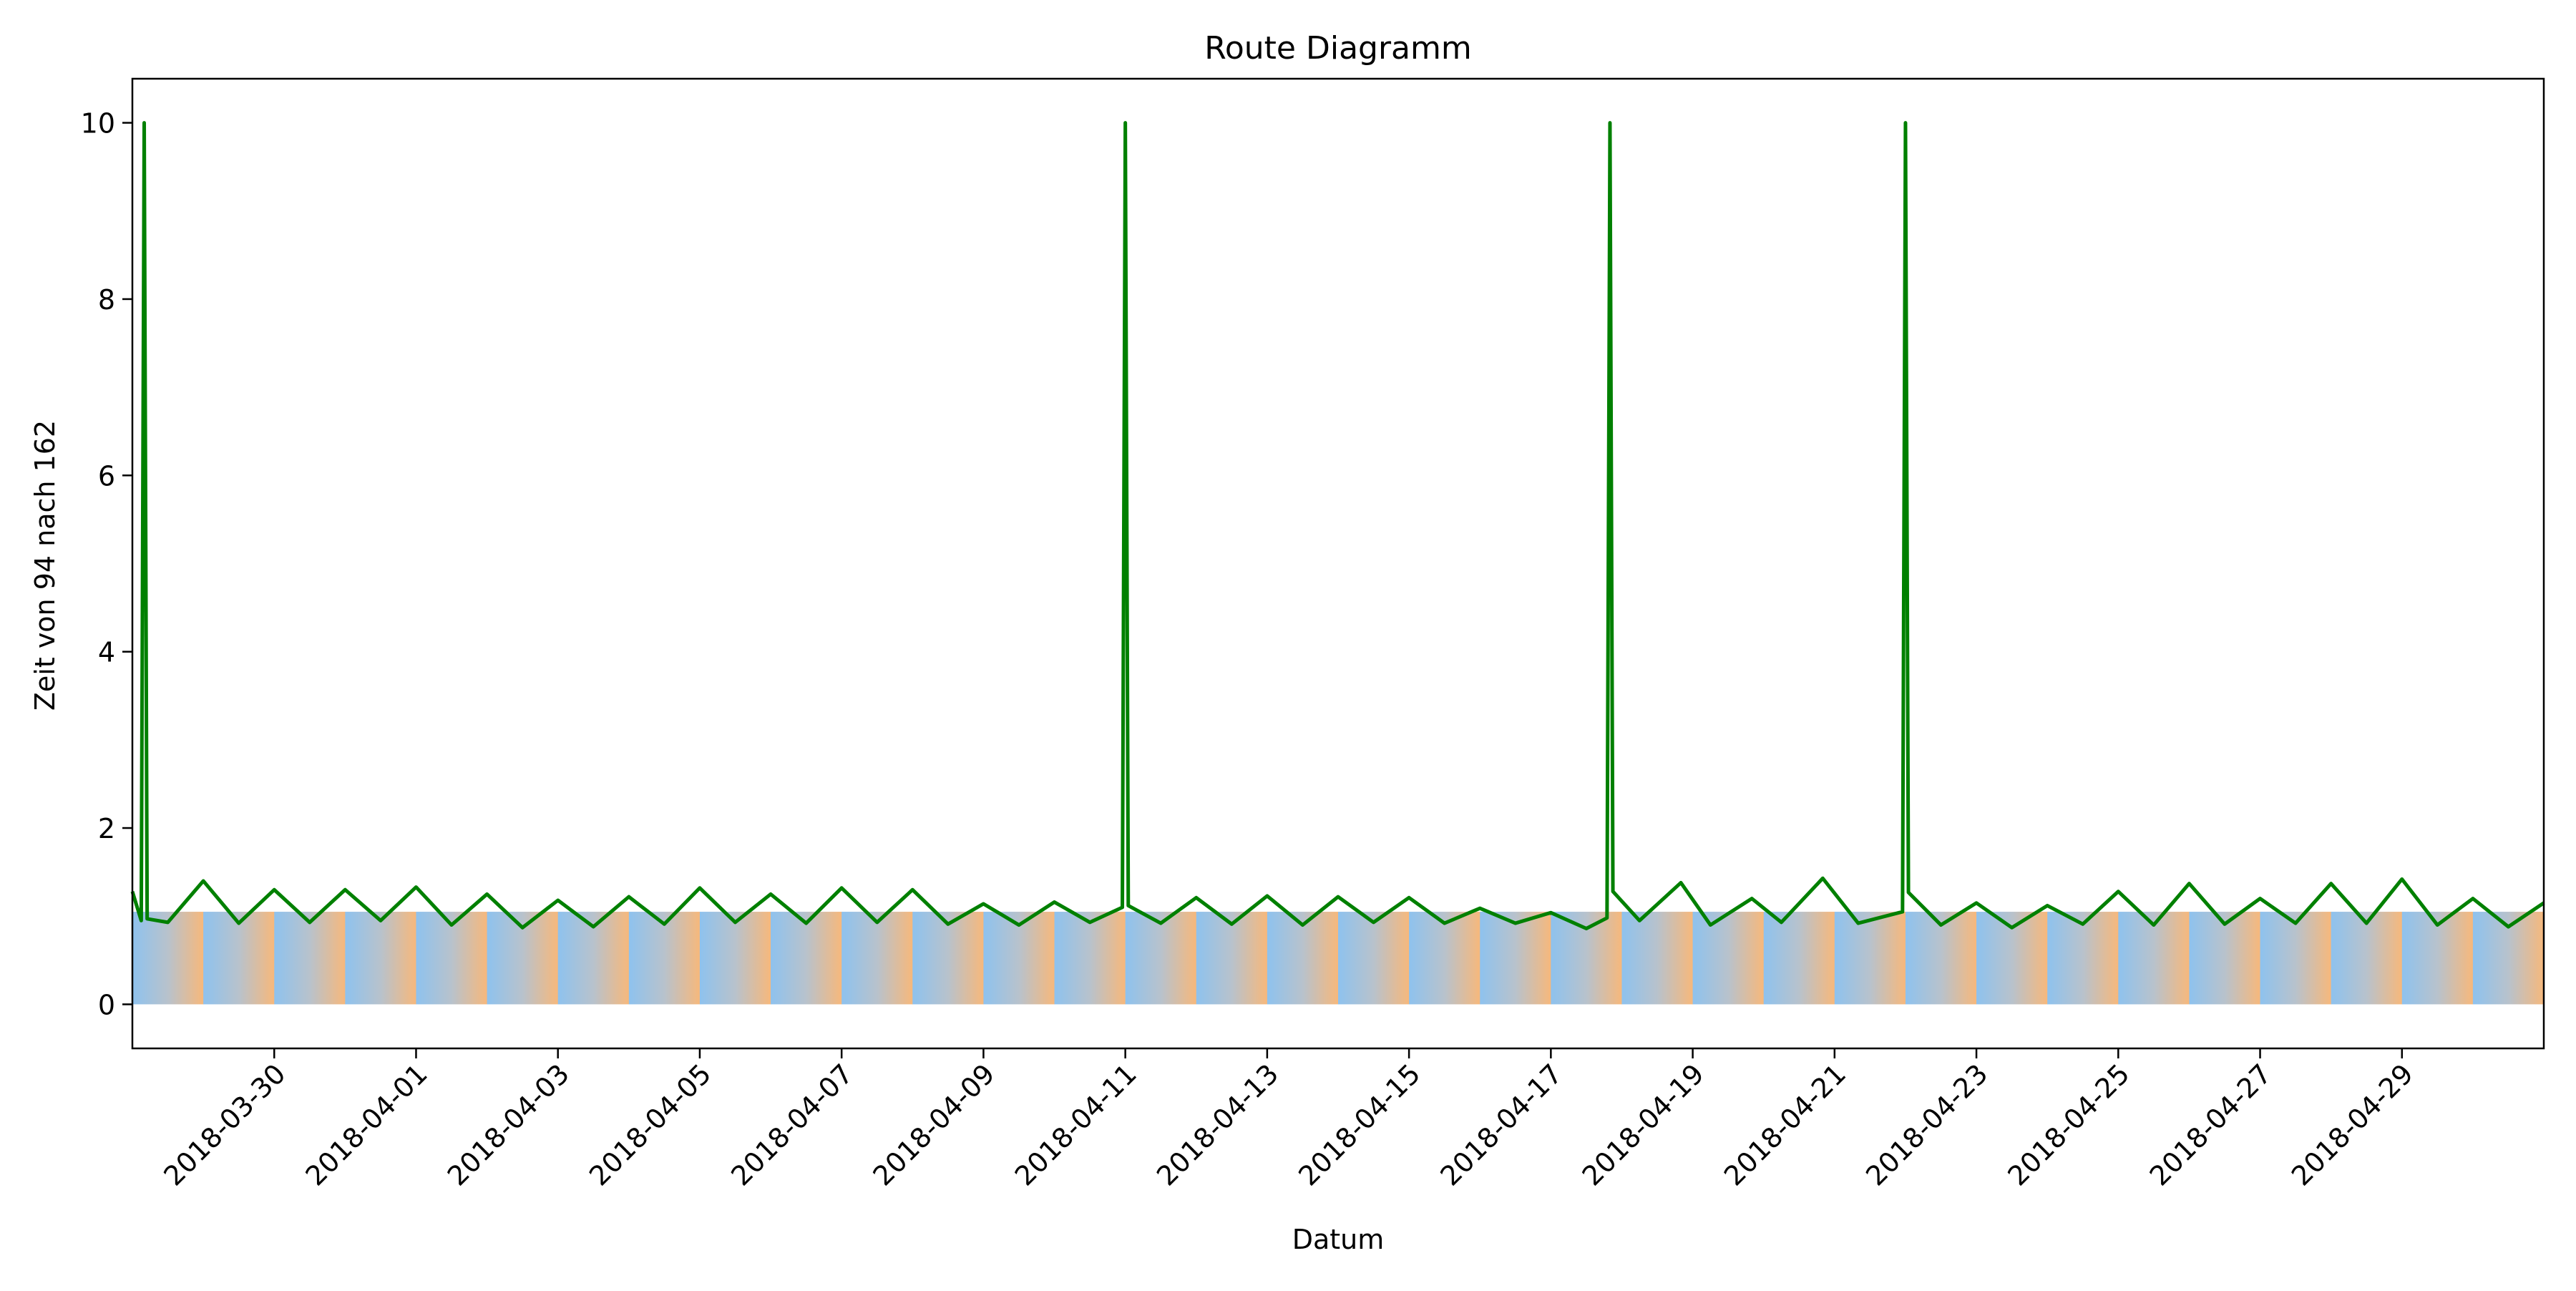 Image resolution: width=2576 pixels, height=1291 pixels. Describe the element at coordinates (1785, 1125) in the screenshot. I see `x-tick-label: 2018-04-21` at that location.